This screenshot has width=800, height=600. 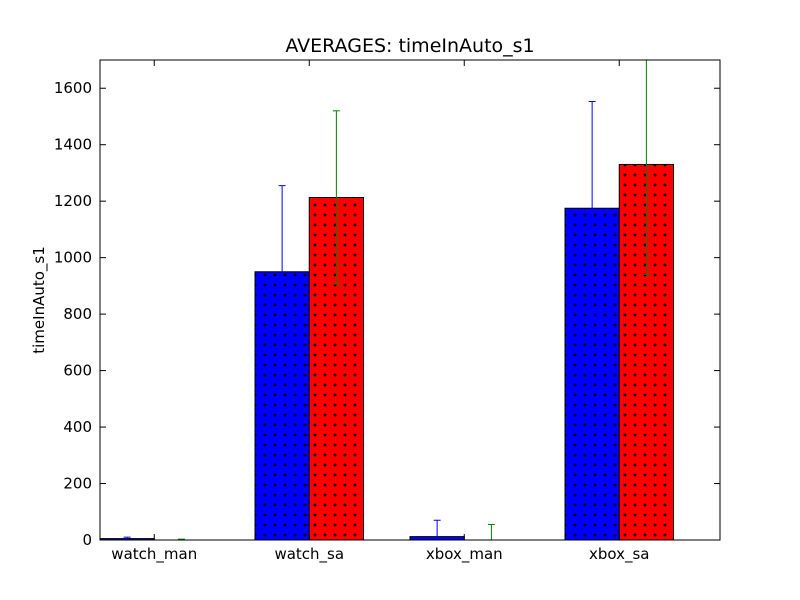 What do you see at coordinates (73, 88) in the screenshot?
I see `y-tick-label: 1600` at bounding box center [73, 88].